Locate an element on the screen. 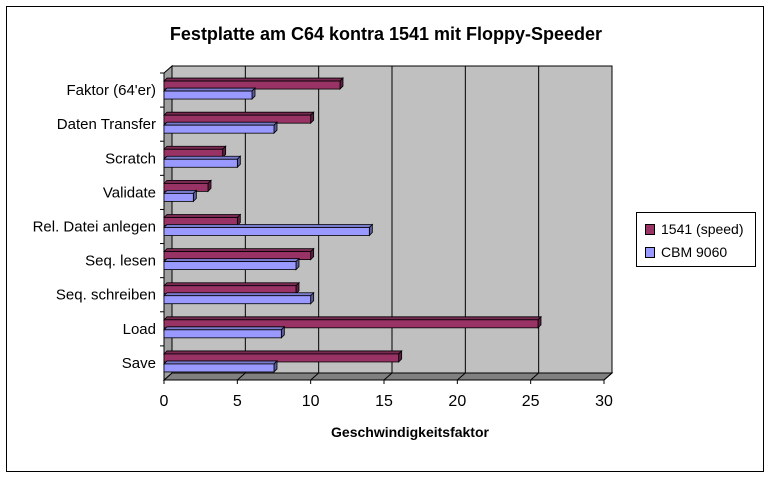  bar-1541-speed-faktor-64-er-top is located at coordinates (253, 79).